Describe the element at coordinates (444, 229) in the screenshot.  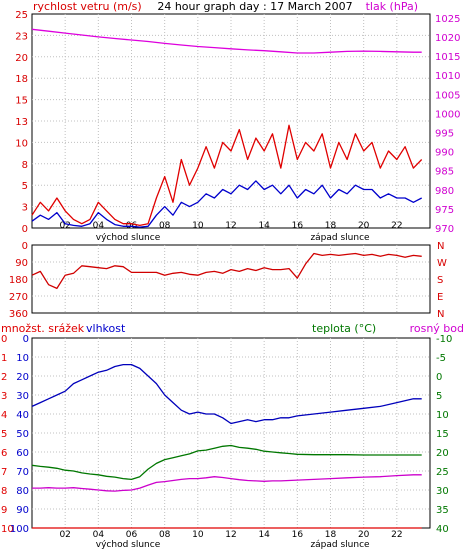
I see `pressure-tick-label: 970` at that location.